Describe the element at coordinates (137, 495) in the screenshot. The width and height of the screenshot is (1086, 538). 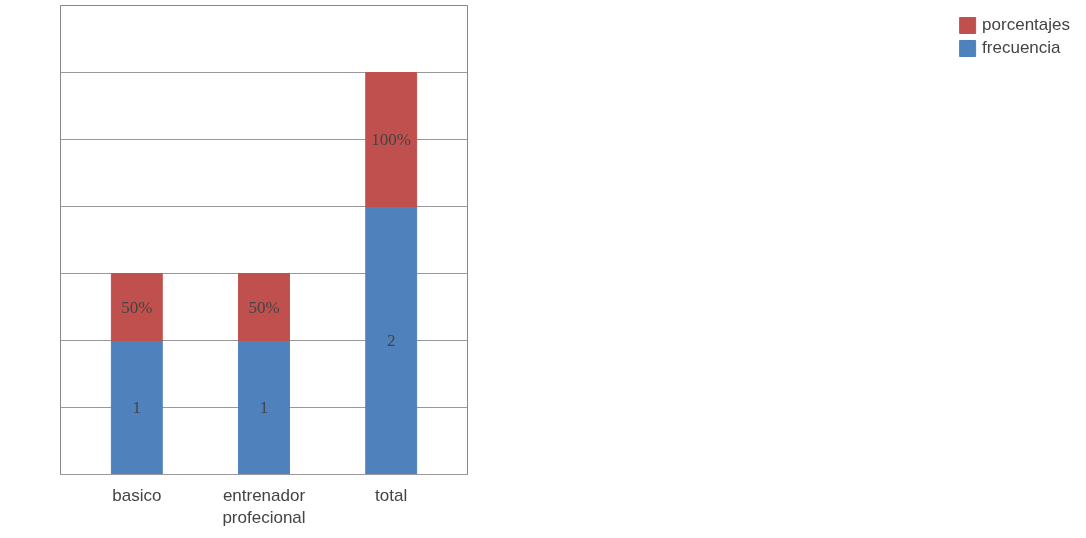
I see `x-tick-label: basico` at that location.